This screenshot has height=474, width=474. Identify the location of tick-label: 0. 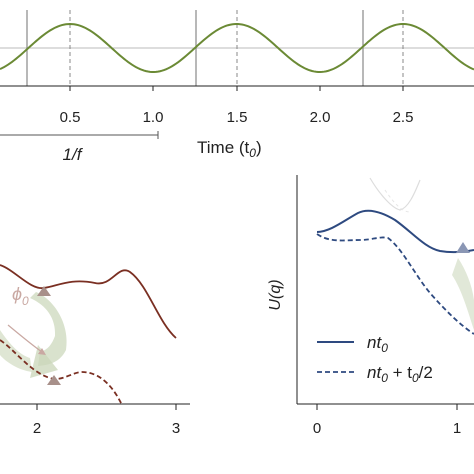
(317, 428).